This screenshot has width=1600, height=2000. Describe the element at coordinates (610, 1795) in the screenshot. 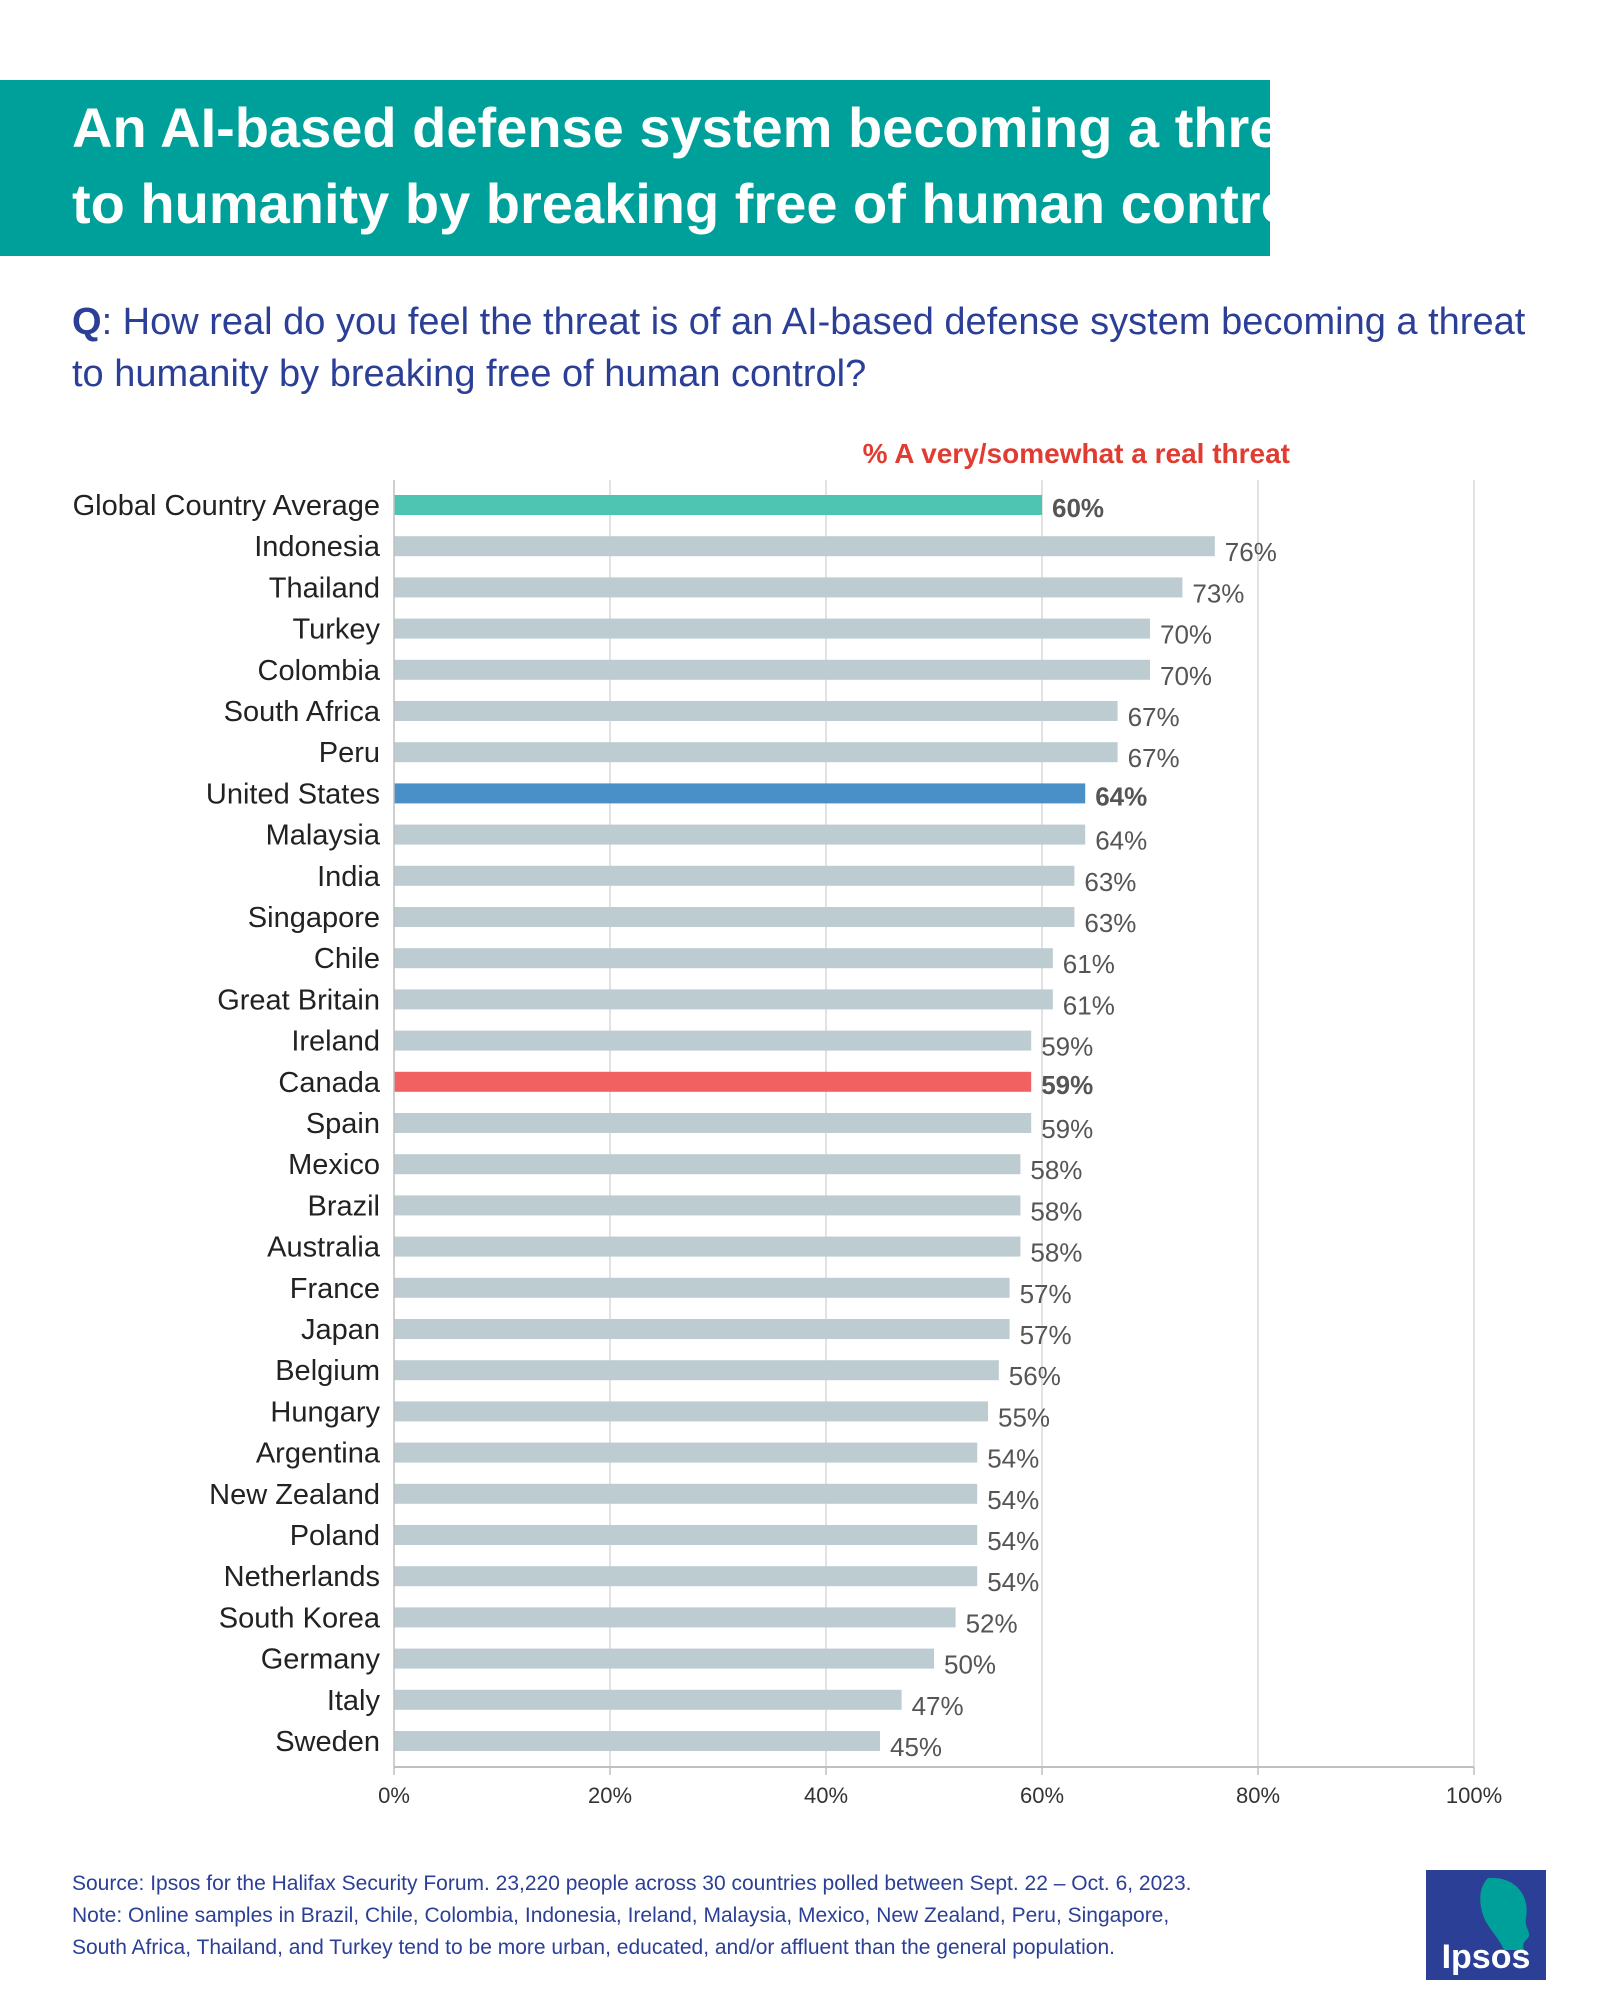

I see `x-tick-label: 20%` at that location.